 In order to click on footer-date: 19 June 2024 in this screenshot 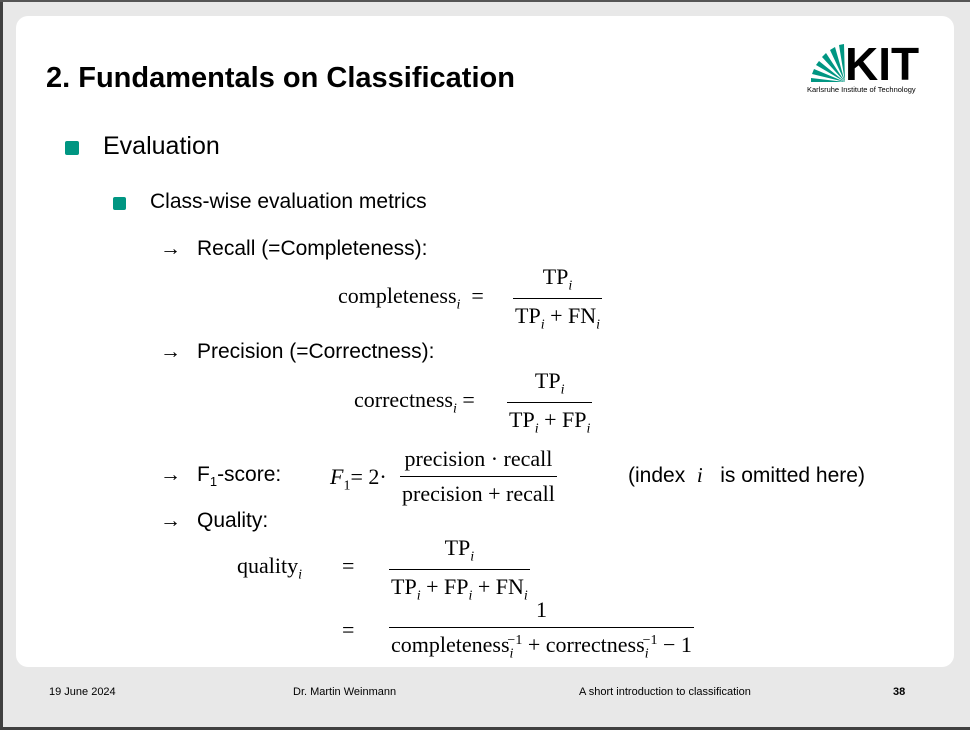, I will do `click(82, 692)`.